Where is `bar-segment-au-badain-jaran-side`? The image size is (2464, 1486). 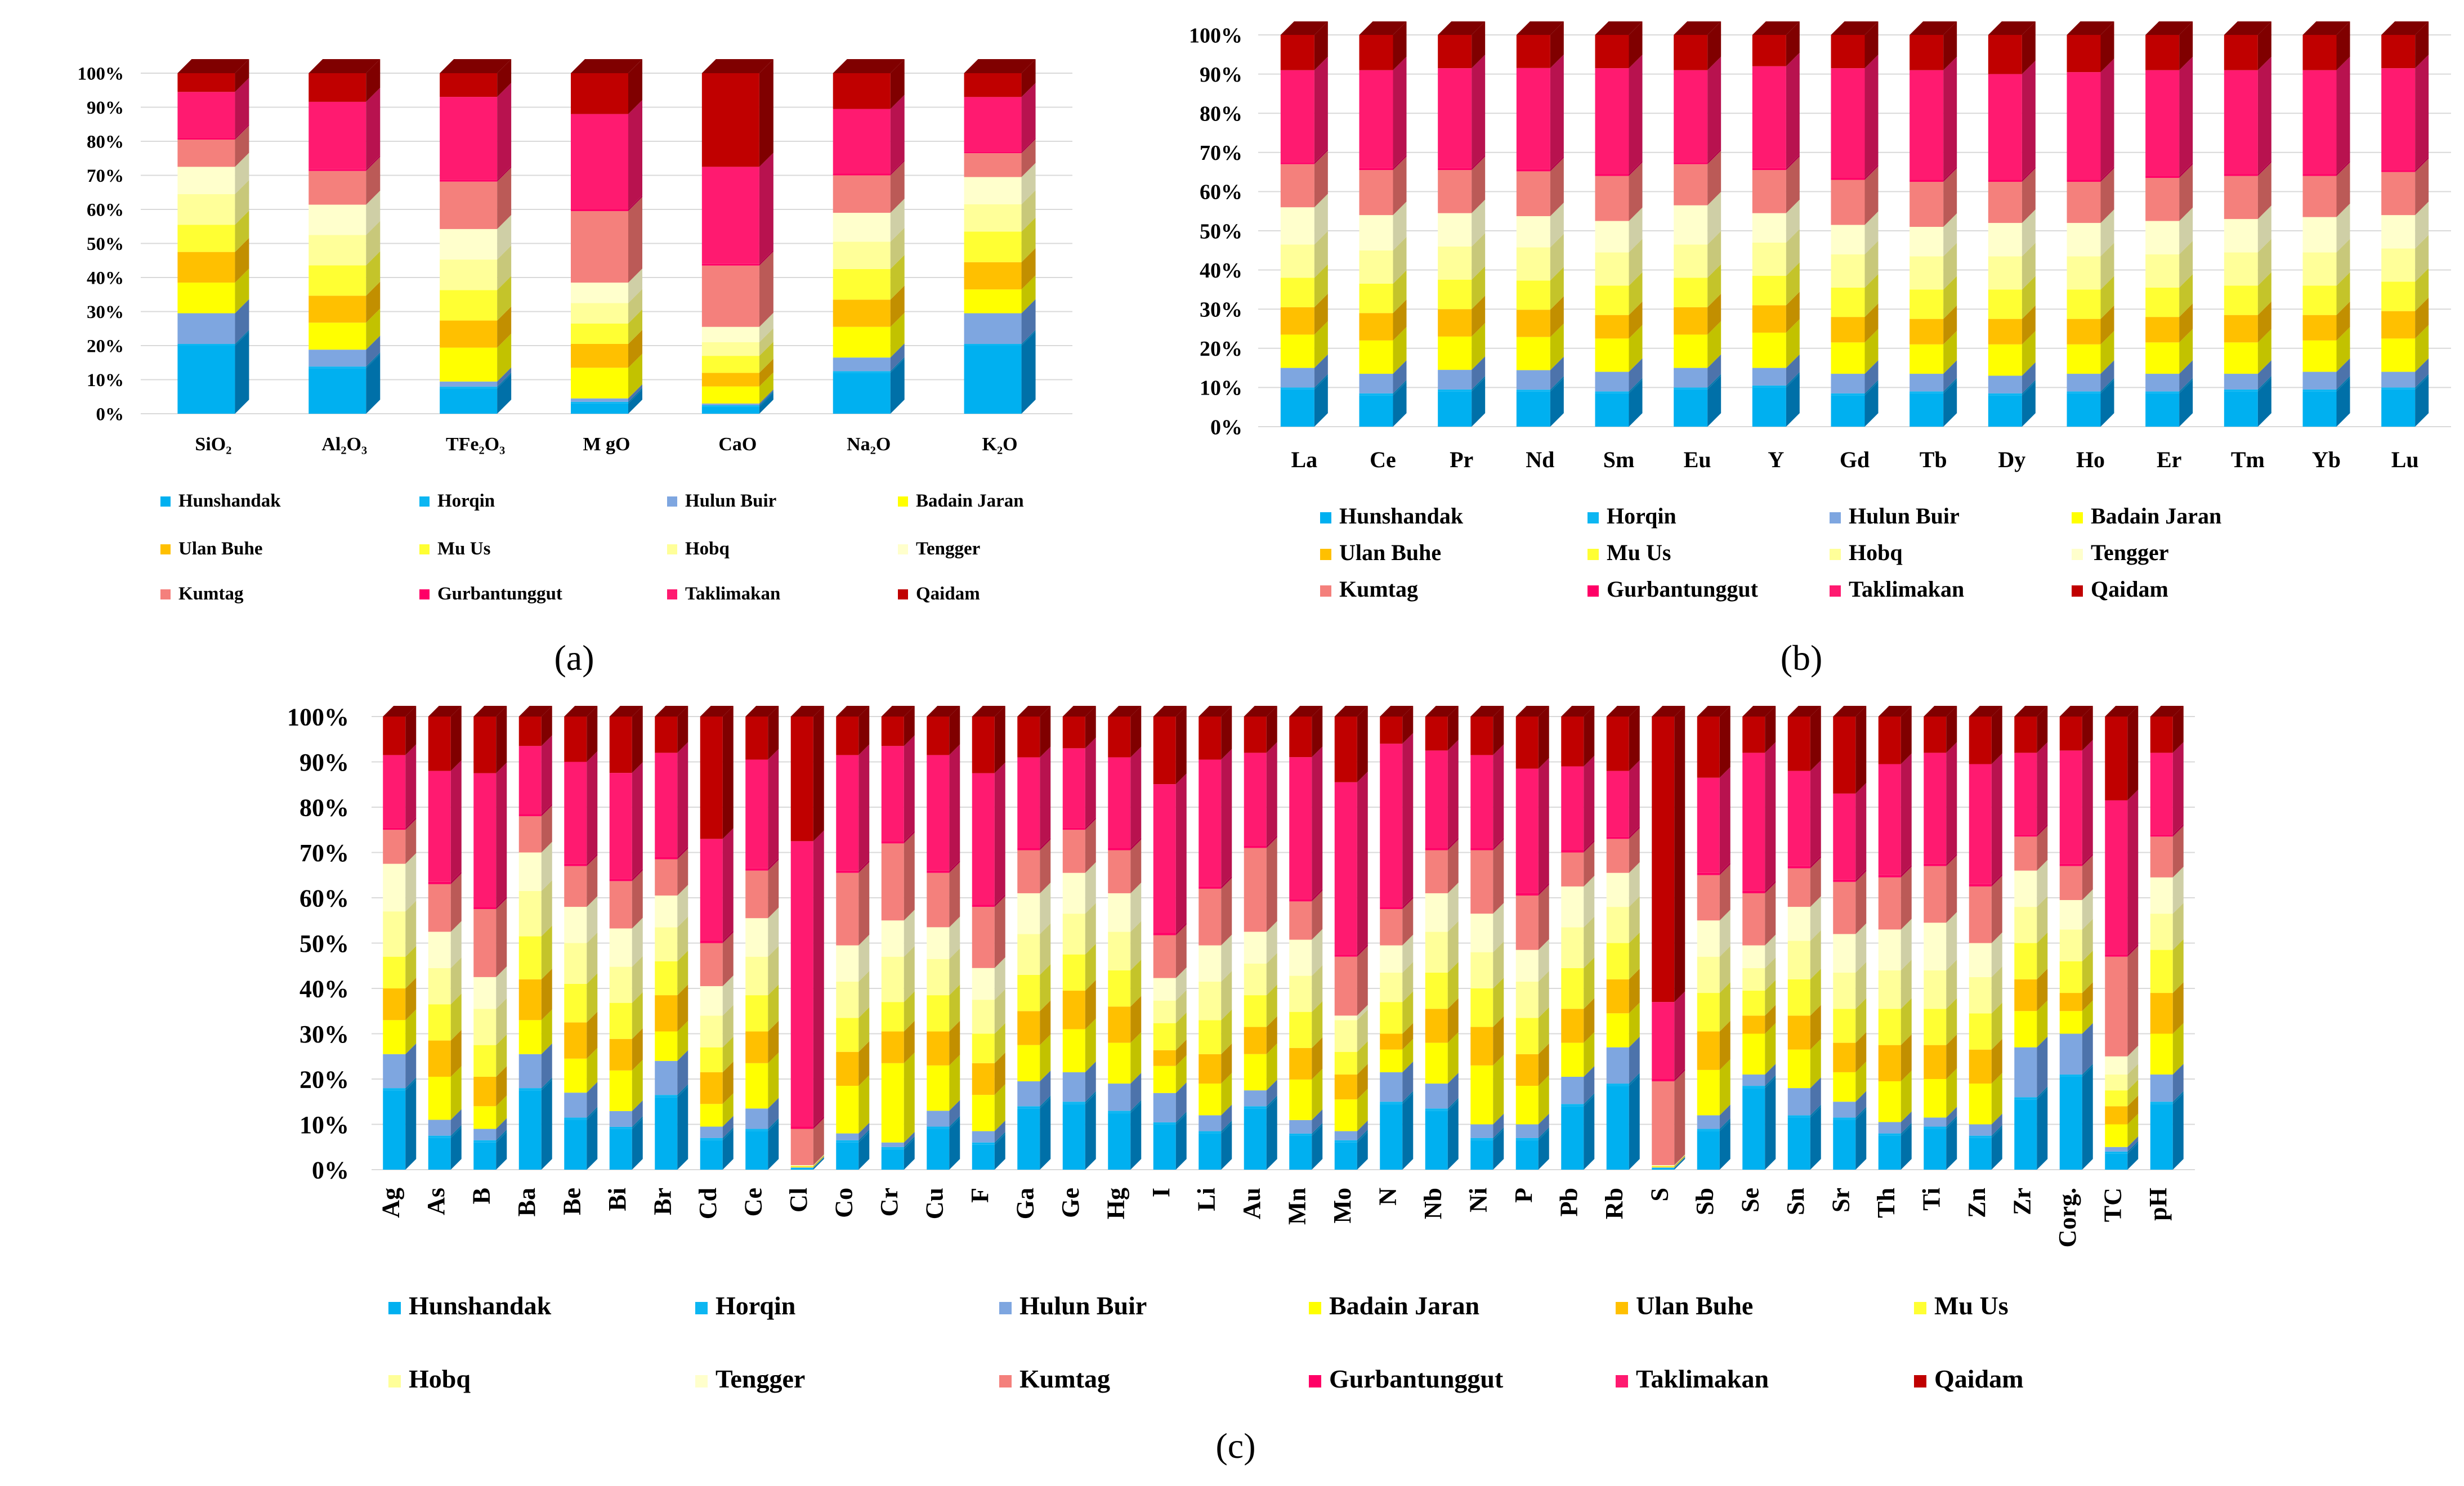 bar-segment-au-badain-jaran-side is located at coordinates (1271, 1067).